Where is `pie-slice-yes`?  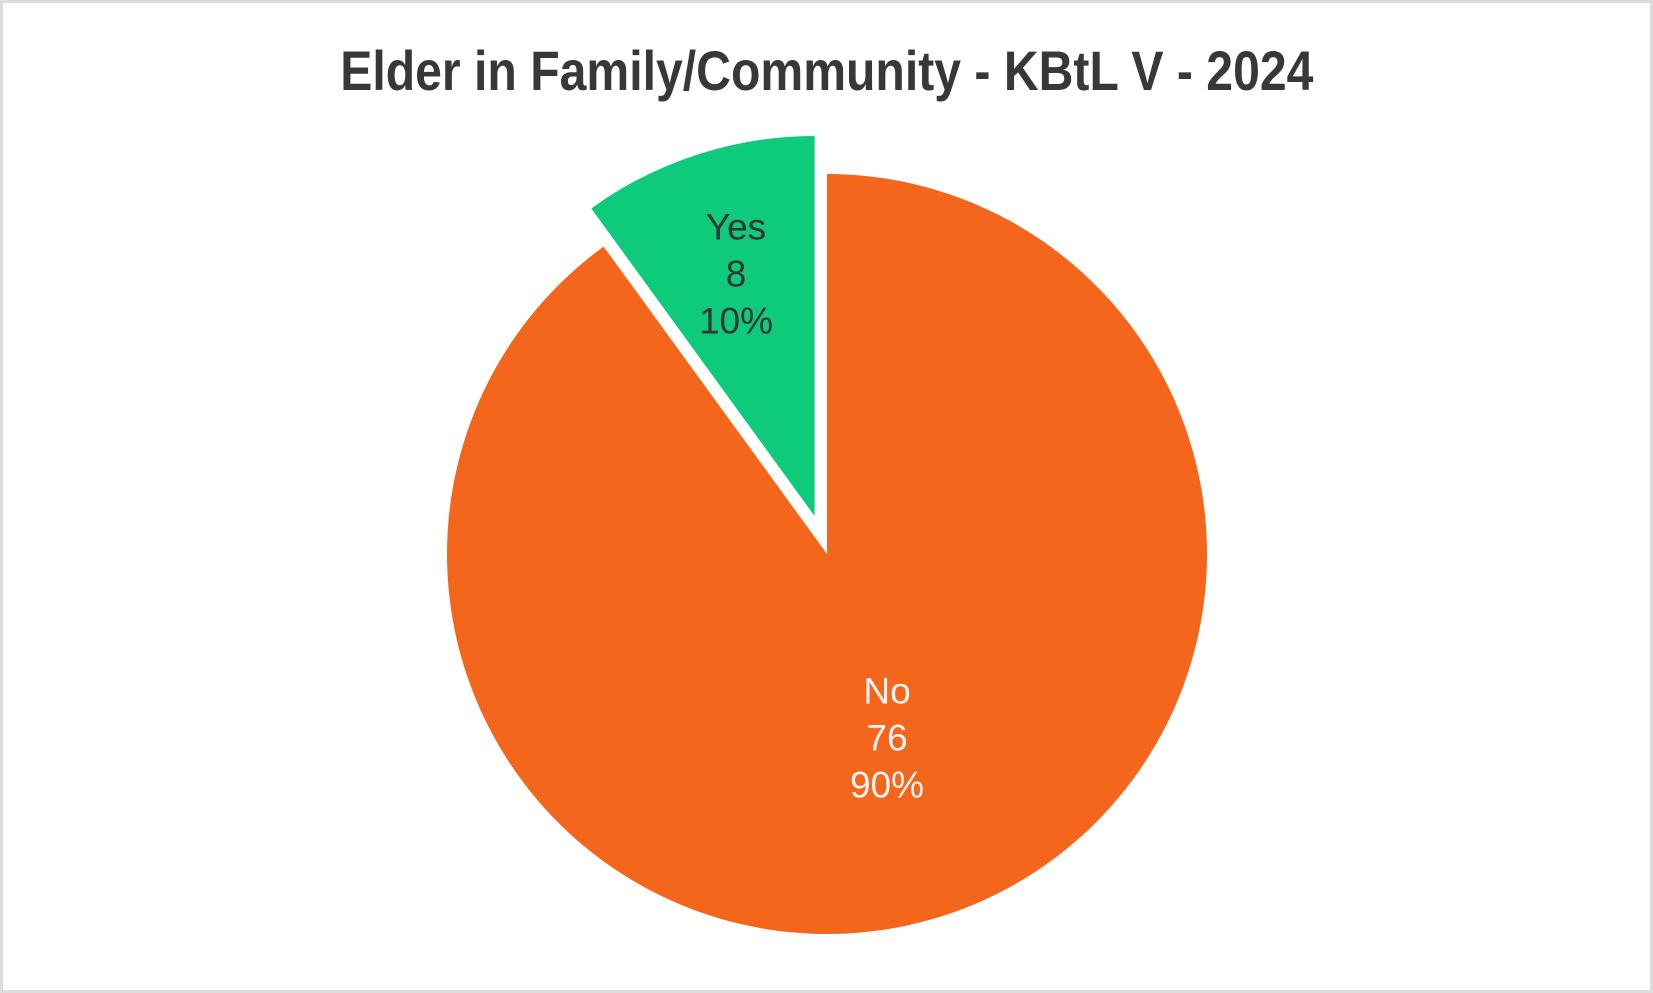
pie-slice-yes is located at coordinates (703, 326).